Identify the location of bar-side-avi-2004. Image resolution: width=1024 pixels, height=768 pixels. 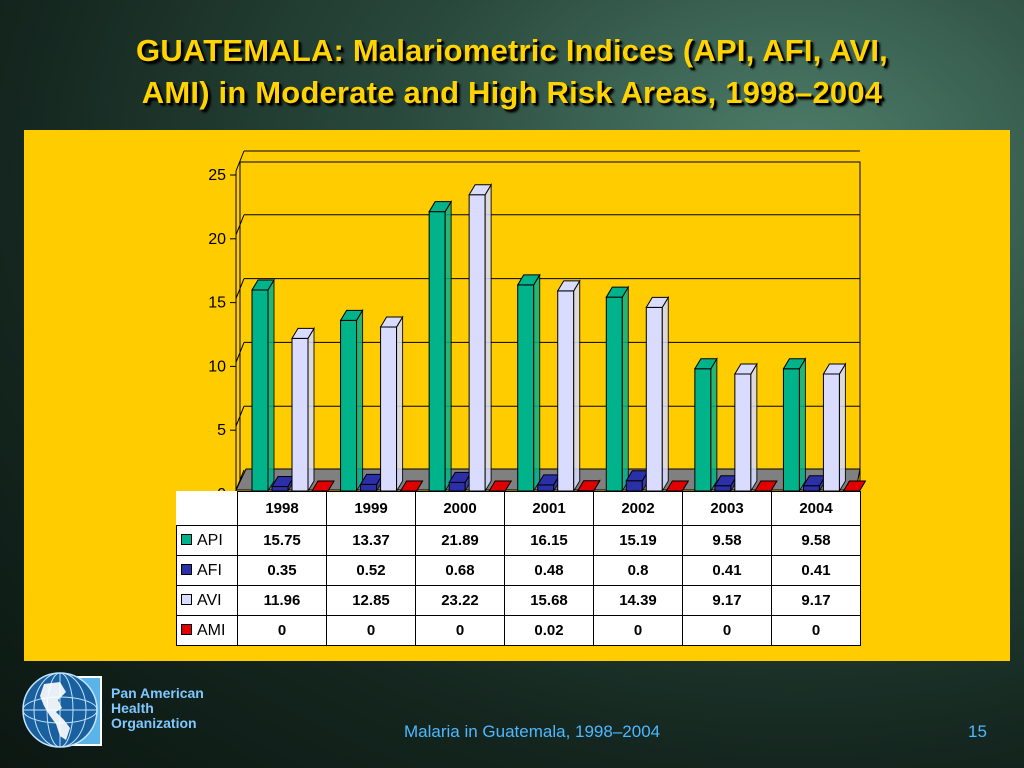
(842, 427).